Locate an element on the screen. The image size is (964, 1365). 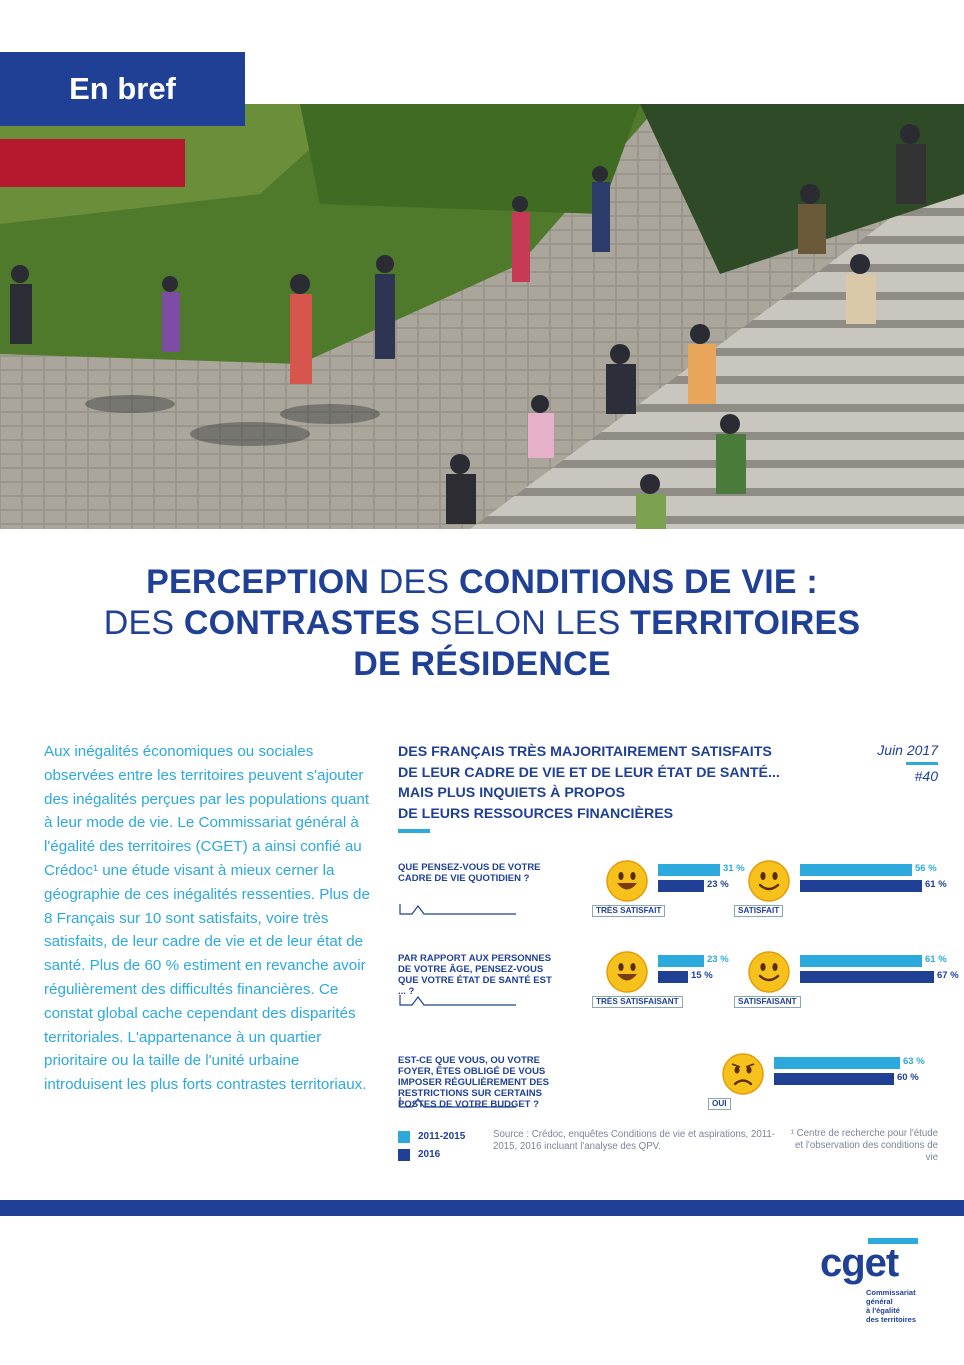
title-part: TERRITOIRES is located at coordinates (745, 623).